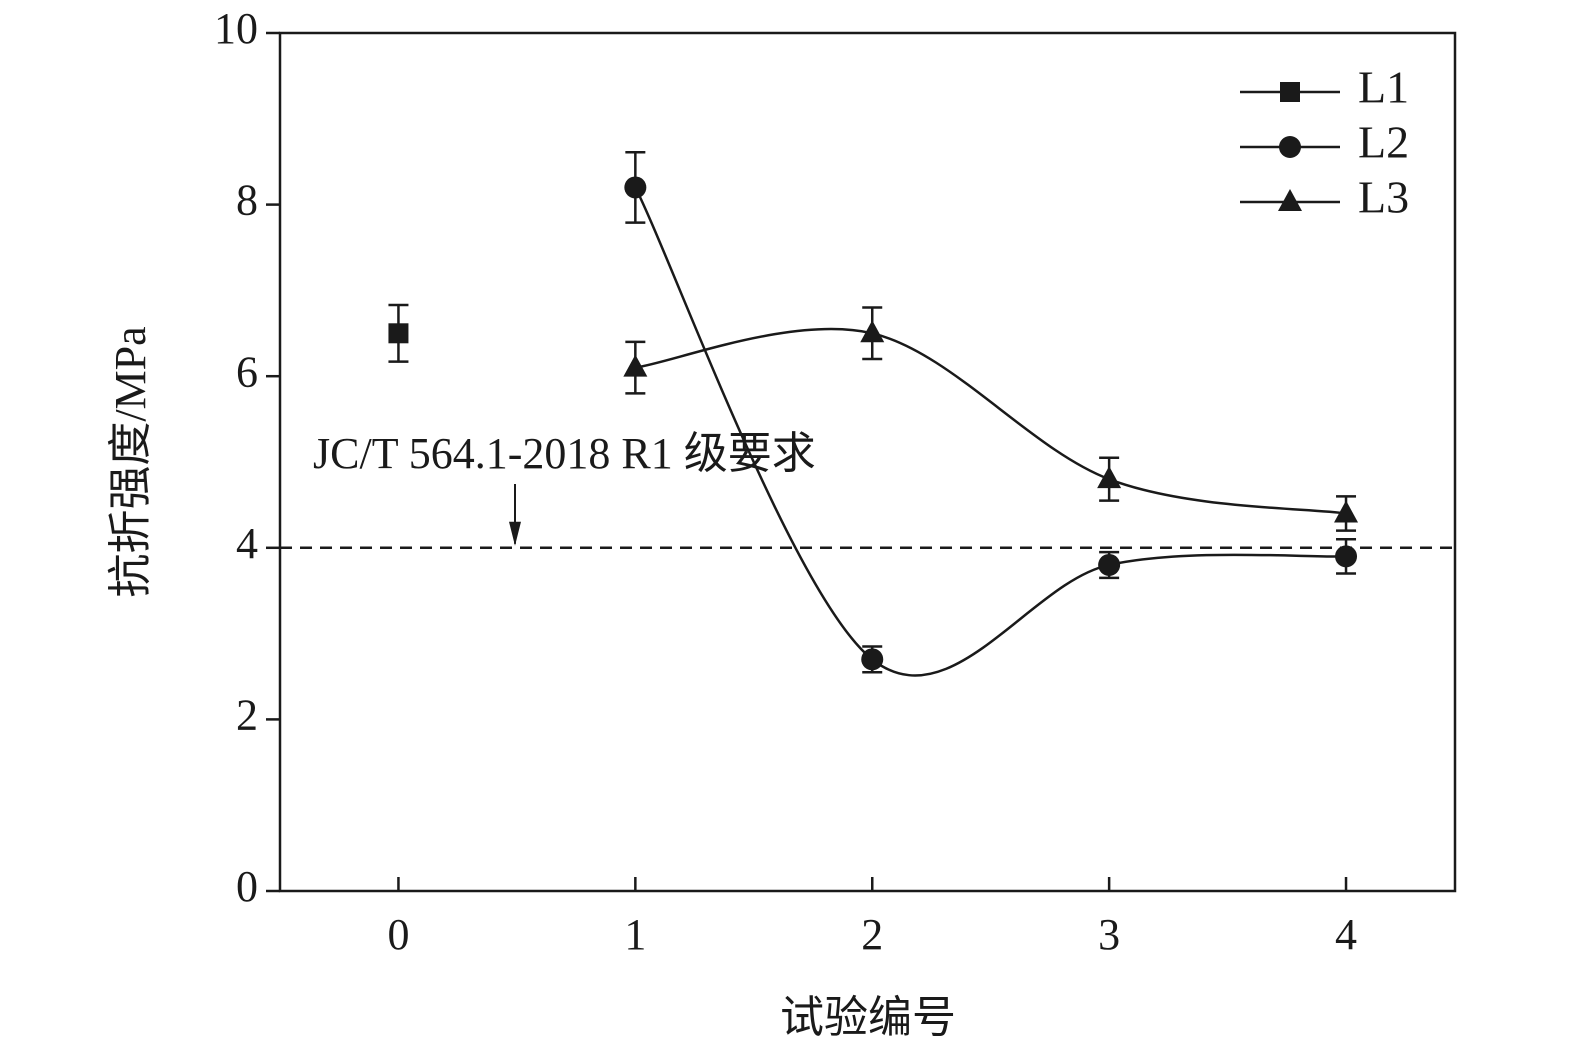 The image size is (1575, 1061). Describe the element at coordinates (1383, 87) in the screenshot. I see `legend-label: L1` at that location.